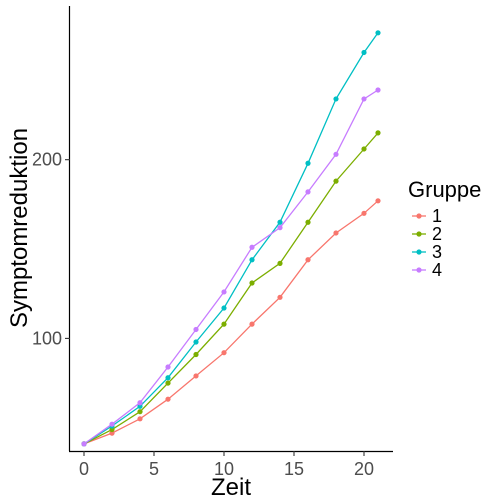 This screenshot has height=504, width=504. What do you see at coordinates (427, 252) in the screenshot?
I see `legend-item-3: 3` at bounding box center [427, 252].